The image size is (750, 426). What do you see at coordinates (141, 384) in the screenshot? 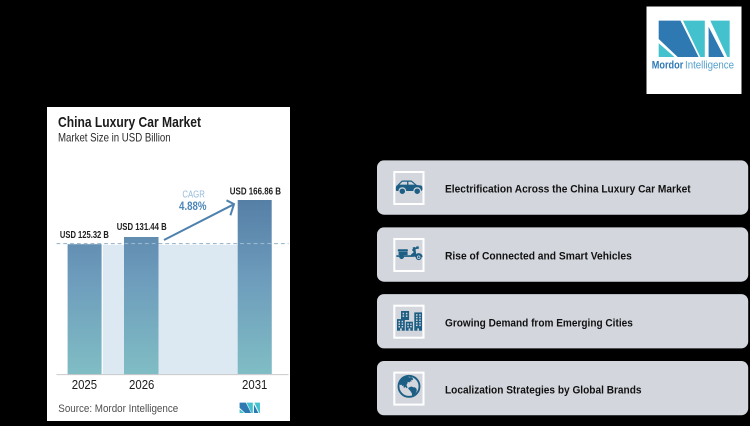
I see `svg-text: 2026` at bounding box center [141, 384].